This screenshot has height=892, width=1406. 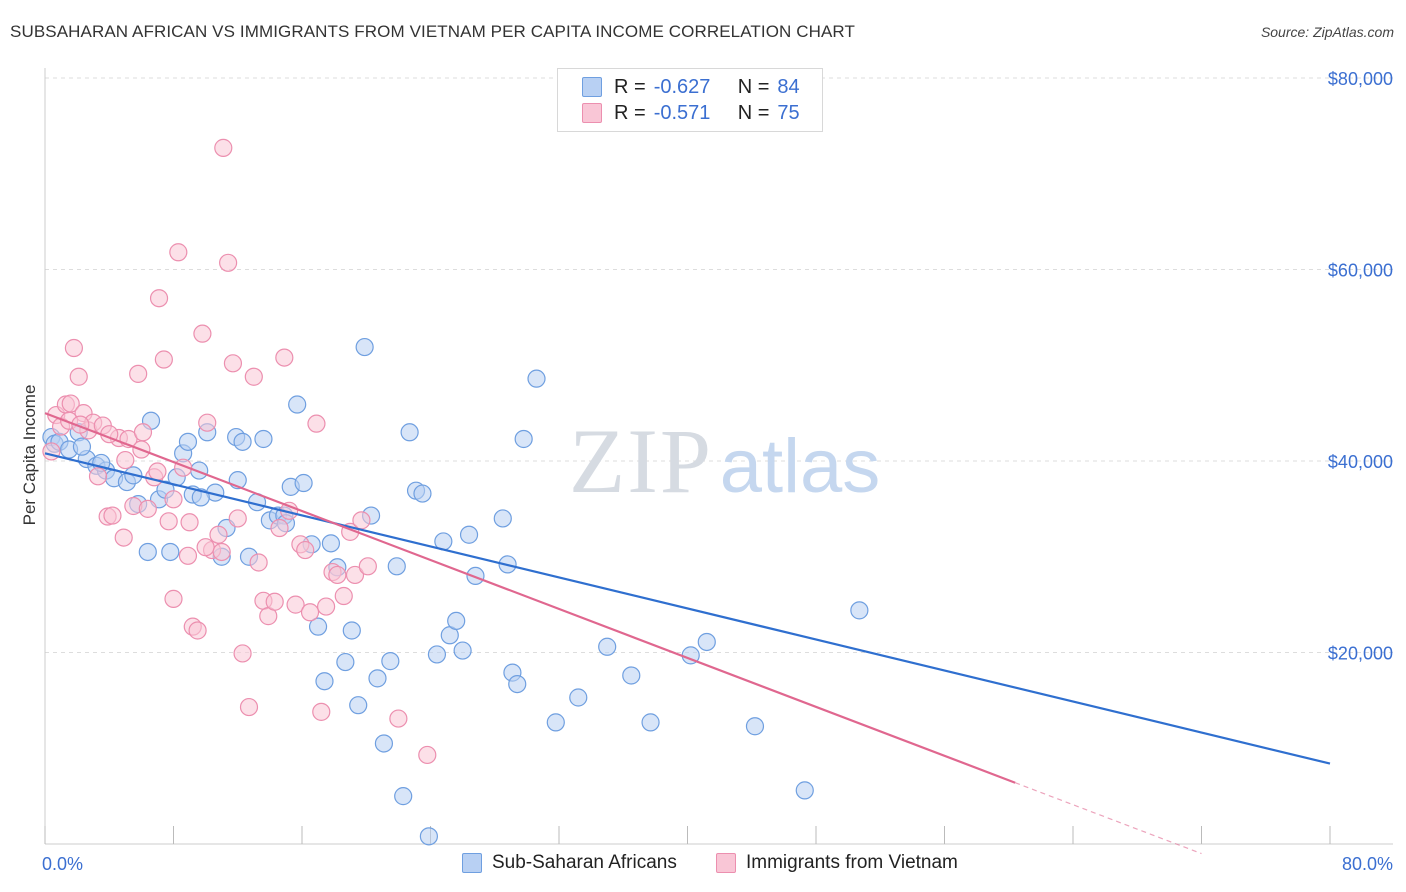 What do you see at coordinates (641, 461) in the screenshot?
I see `watermark-zip: ZIP` at bounding box center [641, 461].